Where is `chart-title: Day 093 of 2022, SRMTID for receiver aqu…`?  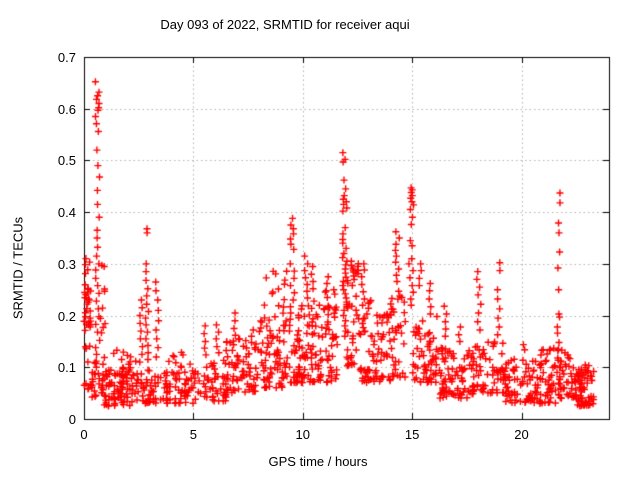 chart-title: Day 093 of 2022, SRMTID for receiver aqu… is located at coordinates (285, 24).